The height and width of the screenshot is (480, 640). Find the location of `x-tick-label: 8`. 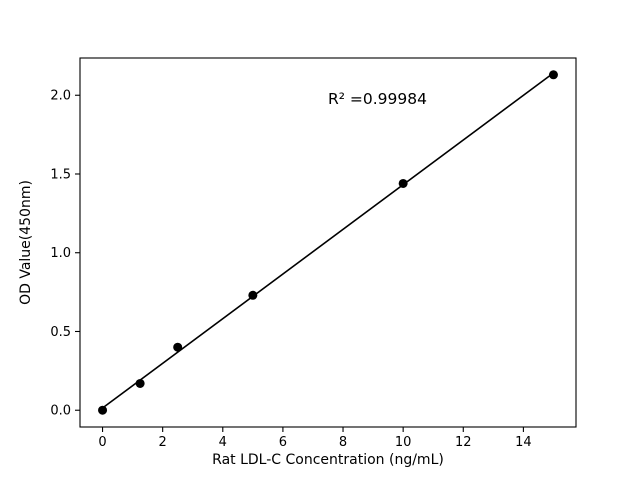

x-tick-label: 8 is located at coordinates (343, 442).